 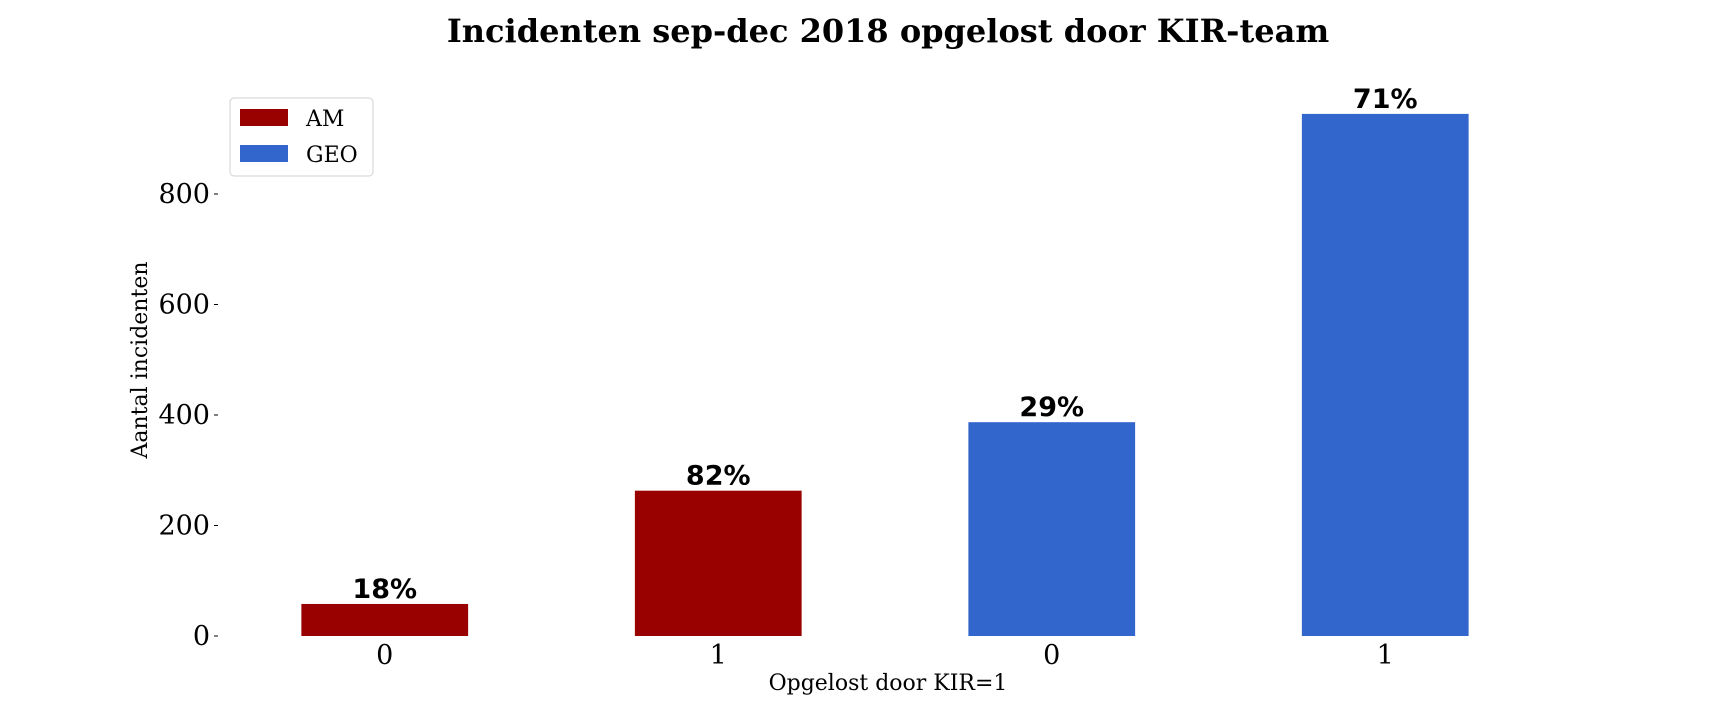 What do you see at coordinates (888, 683) in the screenshot?
I see `x-axis-label: Opgelost door KIR=1` at bounding box center [888, 683].